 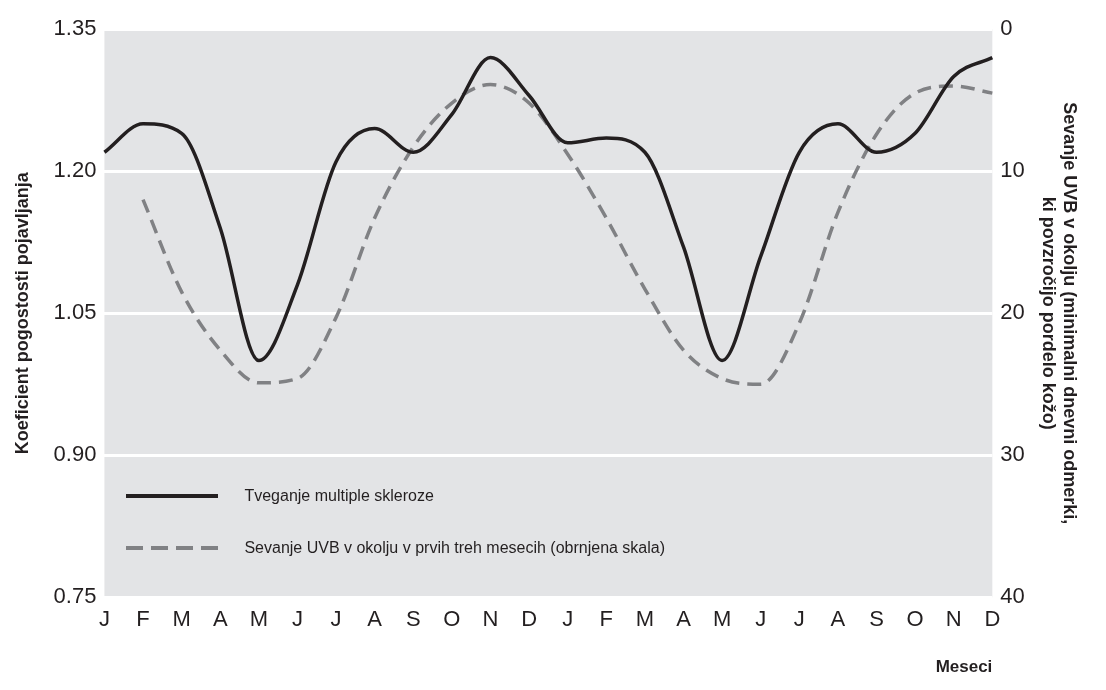 I want to click on y2-tick-label: 40, so click(x=1012, y=596).